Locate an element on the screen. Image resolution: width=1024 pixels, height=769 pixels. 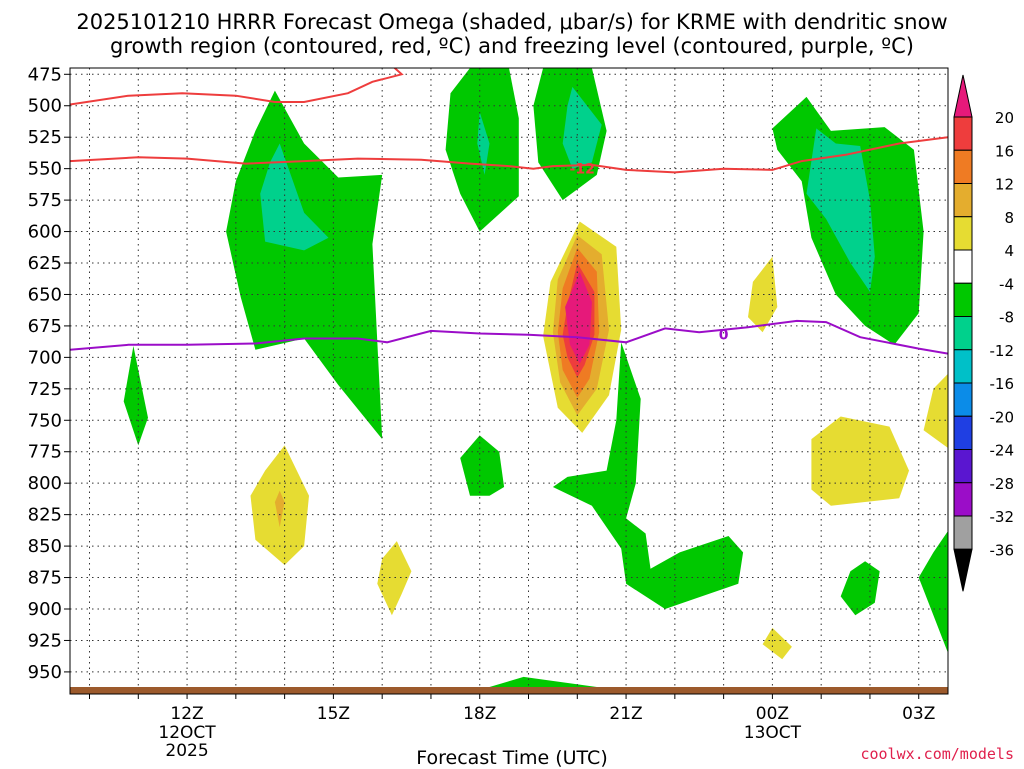
colorbar-label-8: -16 is located at coordinates (1002, 384).